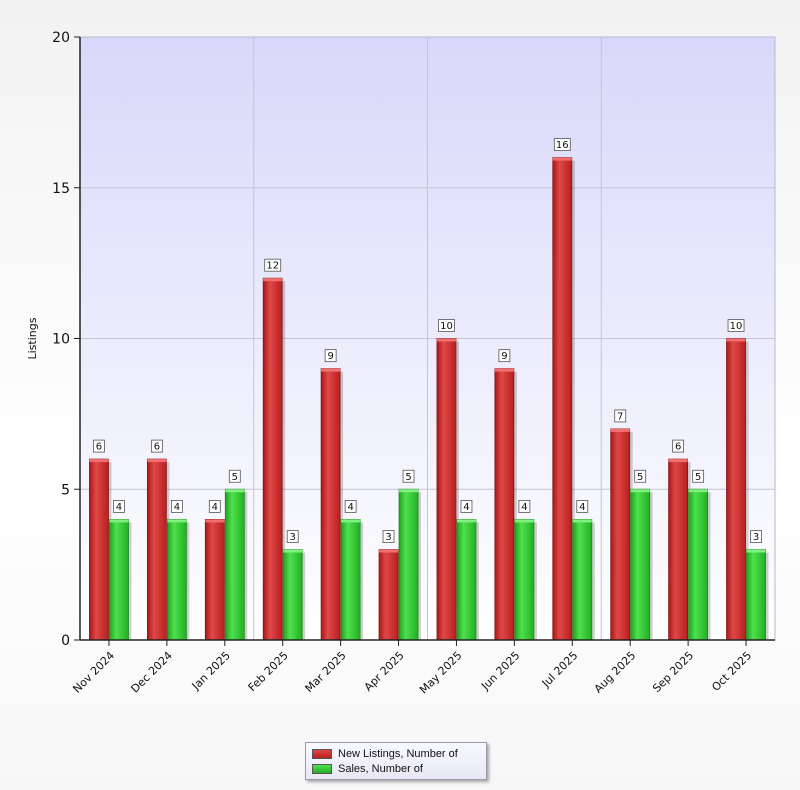 The width and height of the screenshot is (800, 790). I want to click on y-tick-label: 15, so click(61, 189).